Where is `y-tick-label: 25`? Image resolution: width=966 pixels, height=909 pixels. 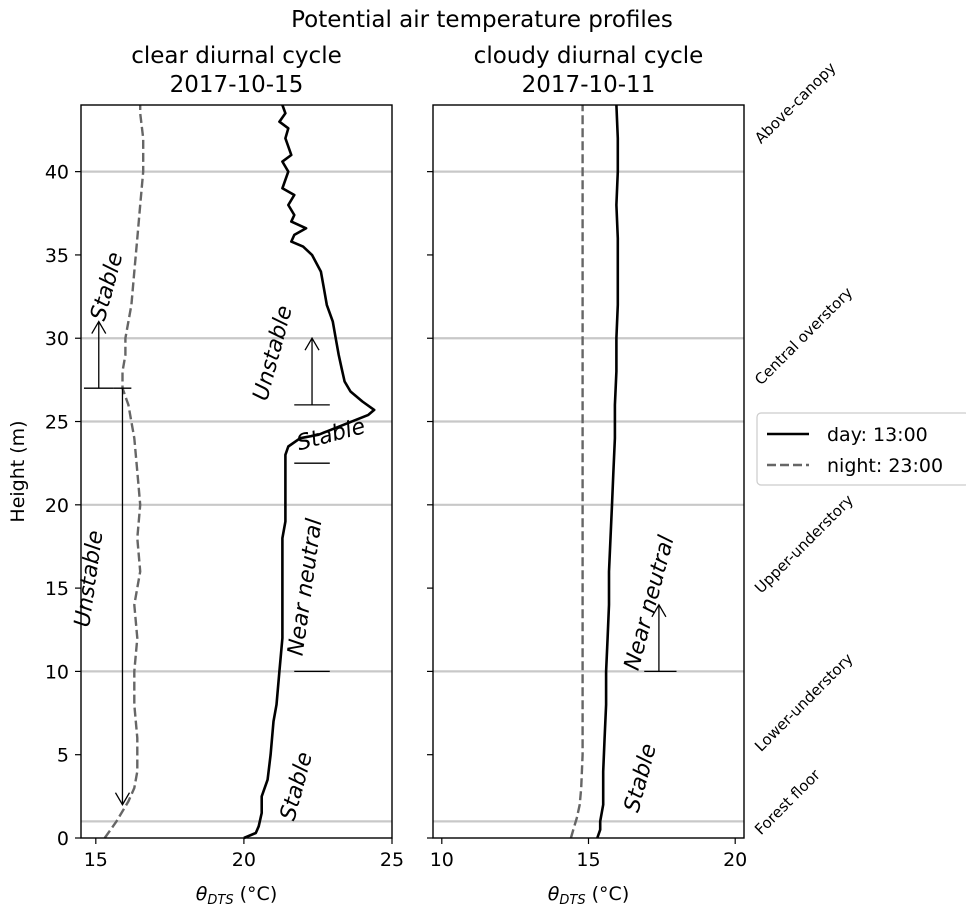 y-tick-label: 25 is located at coordinates (57, 423).